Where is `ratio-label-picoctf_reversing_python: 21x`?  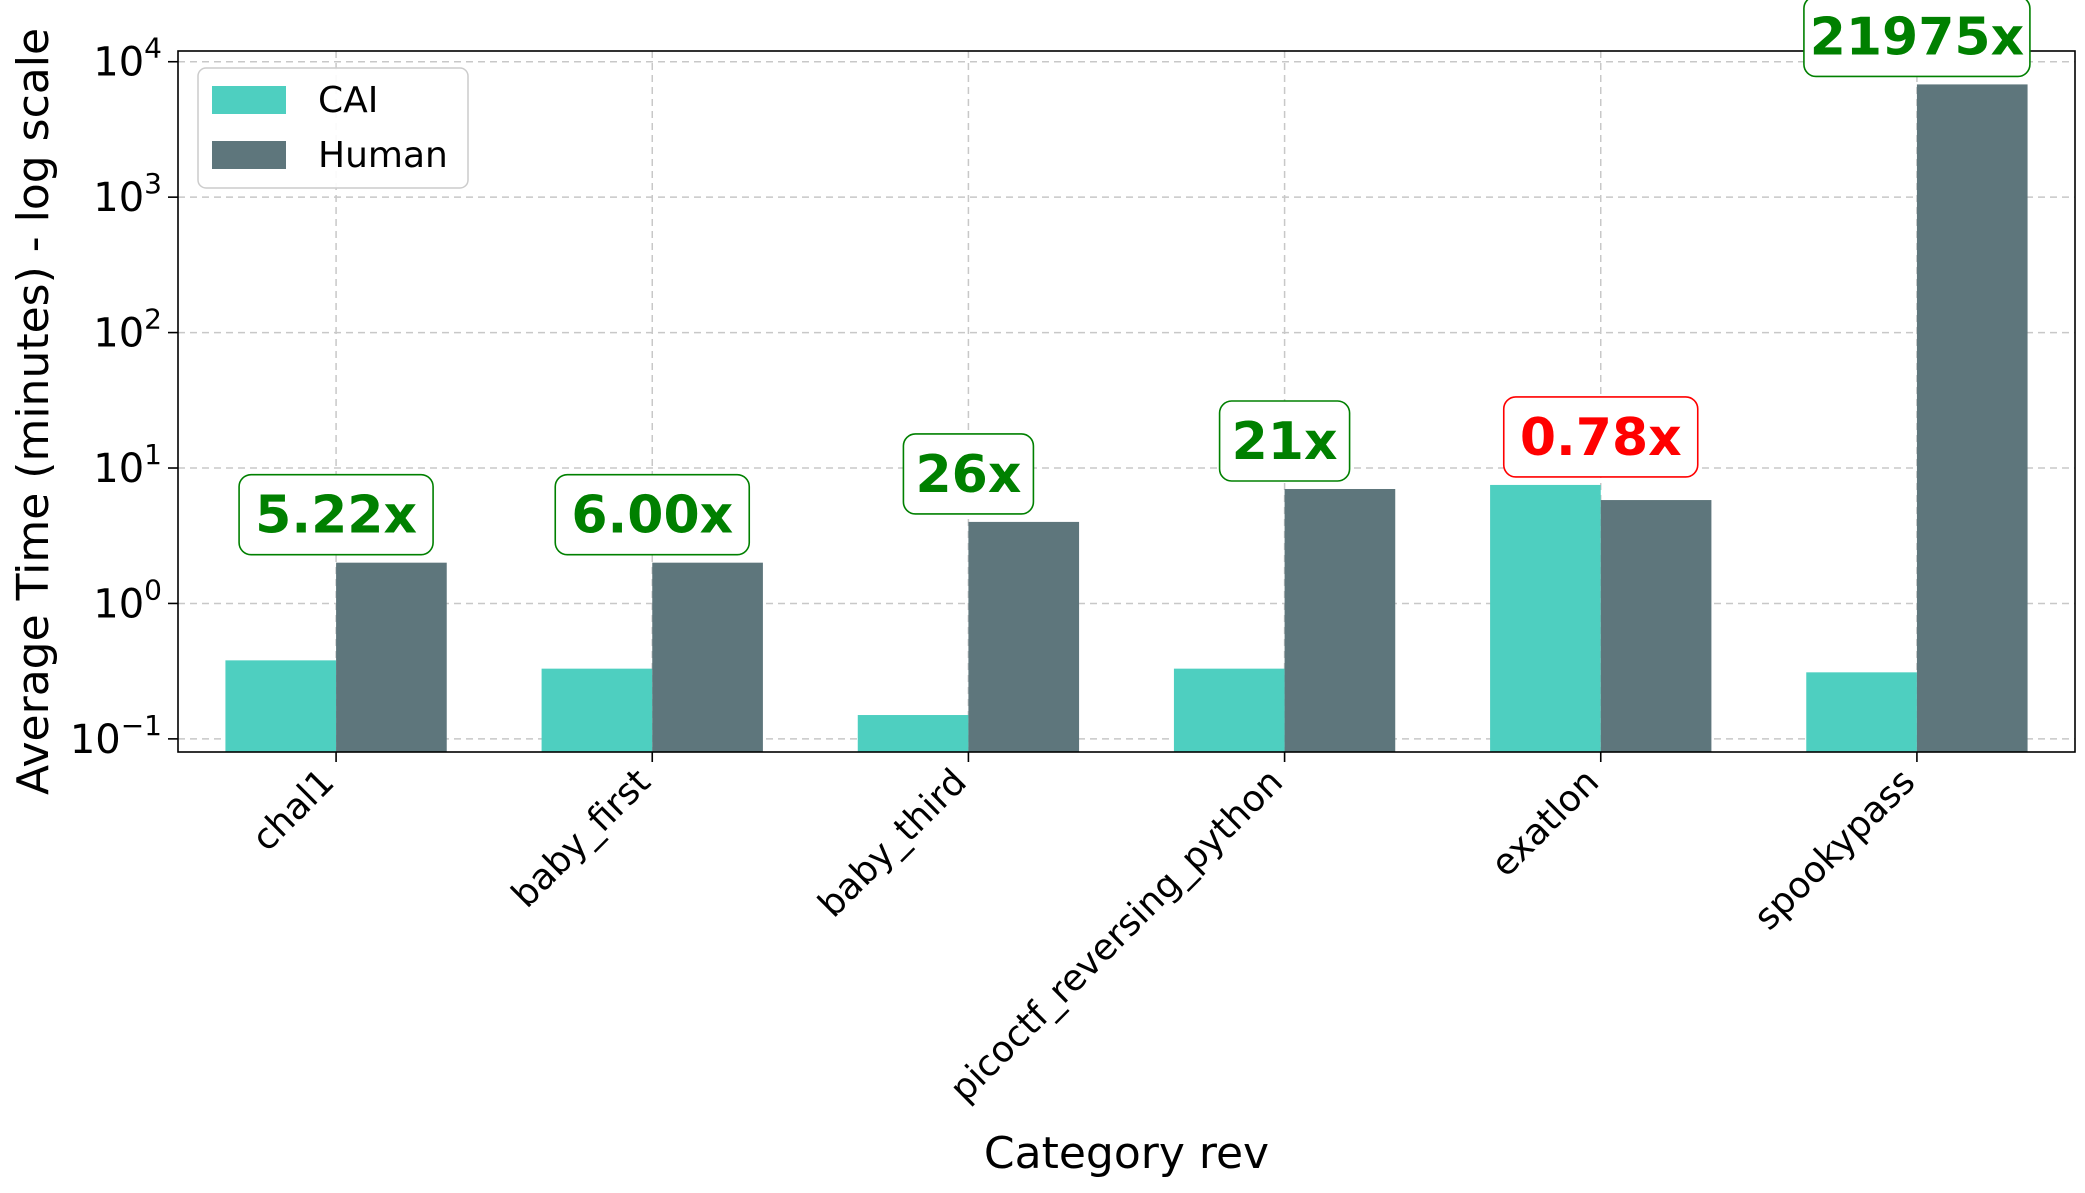 ratio-label-picoctf_reversing_python: 21x is located at coordinates (1284, 441).